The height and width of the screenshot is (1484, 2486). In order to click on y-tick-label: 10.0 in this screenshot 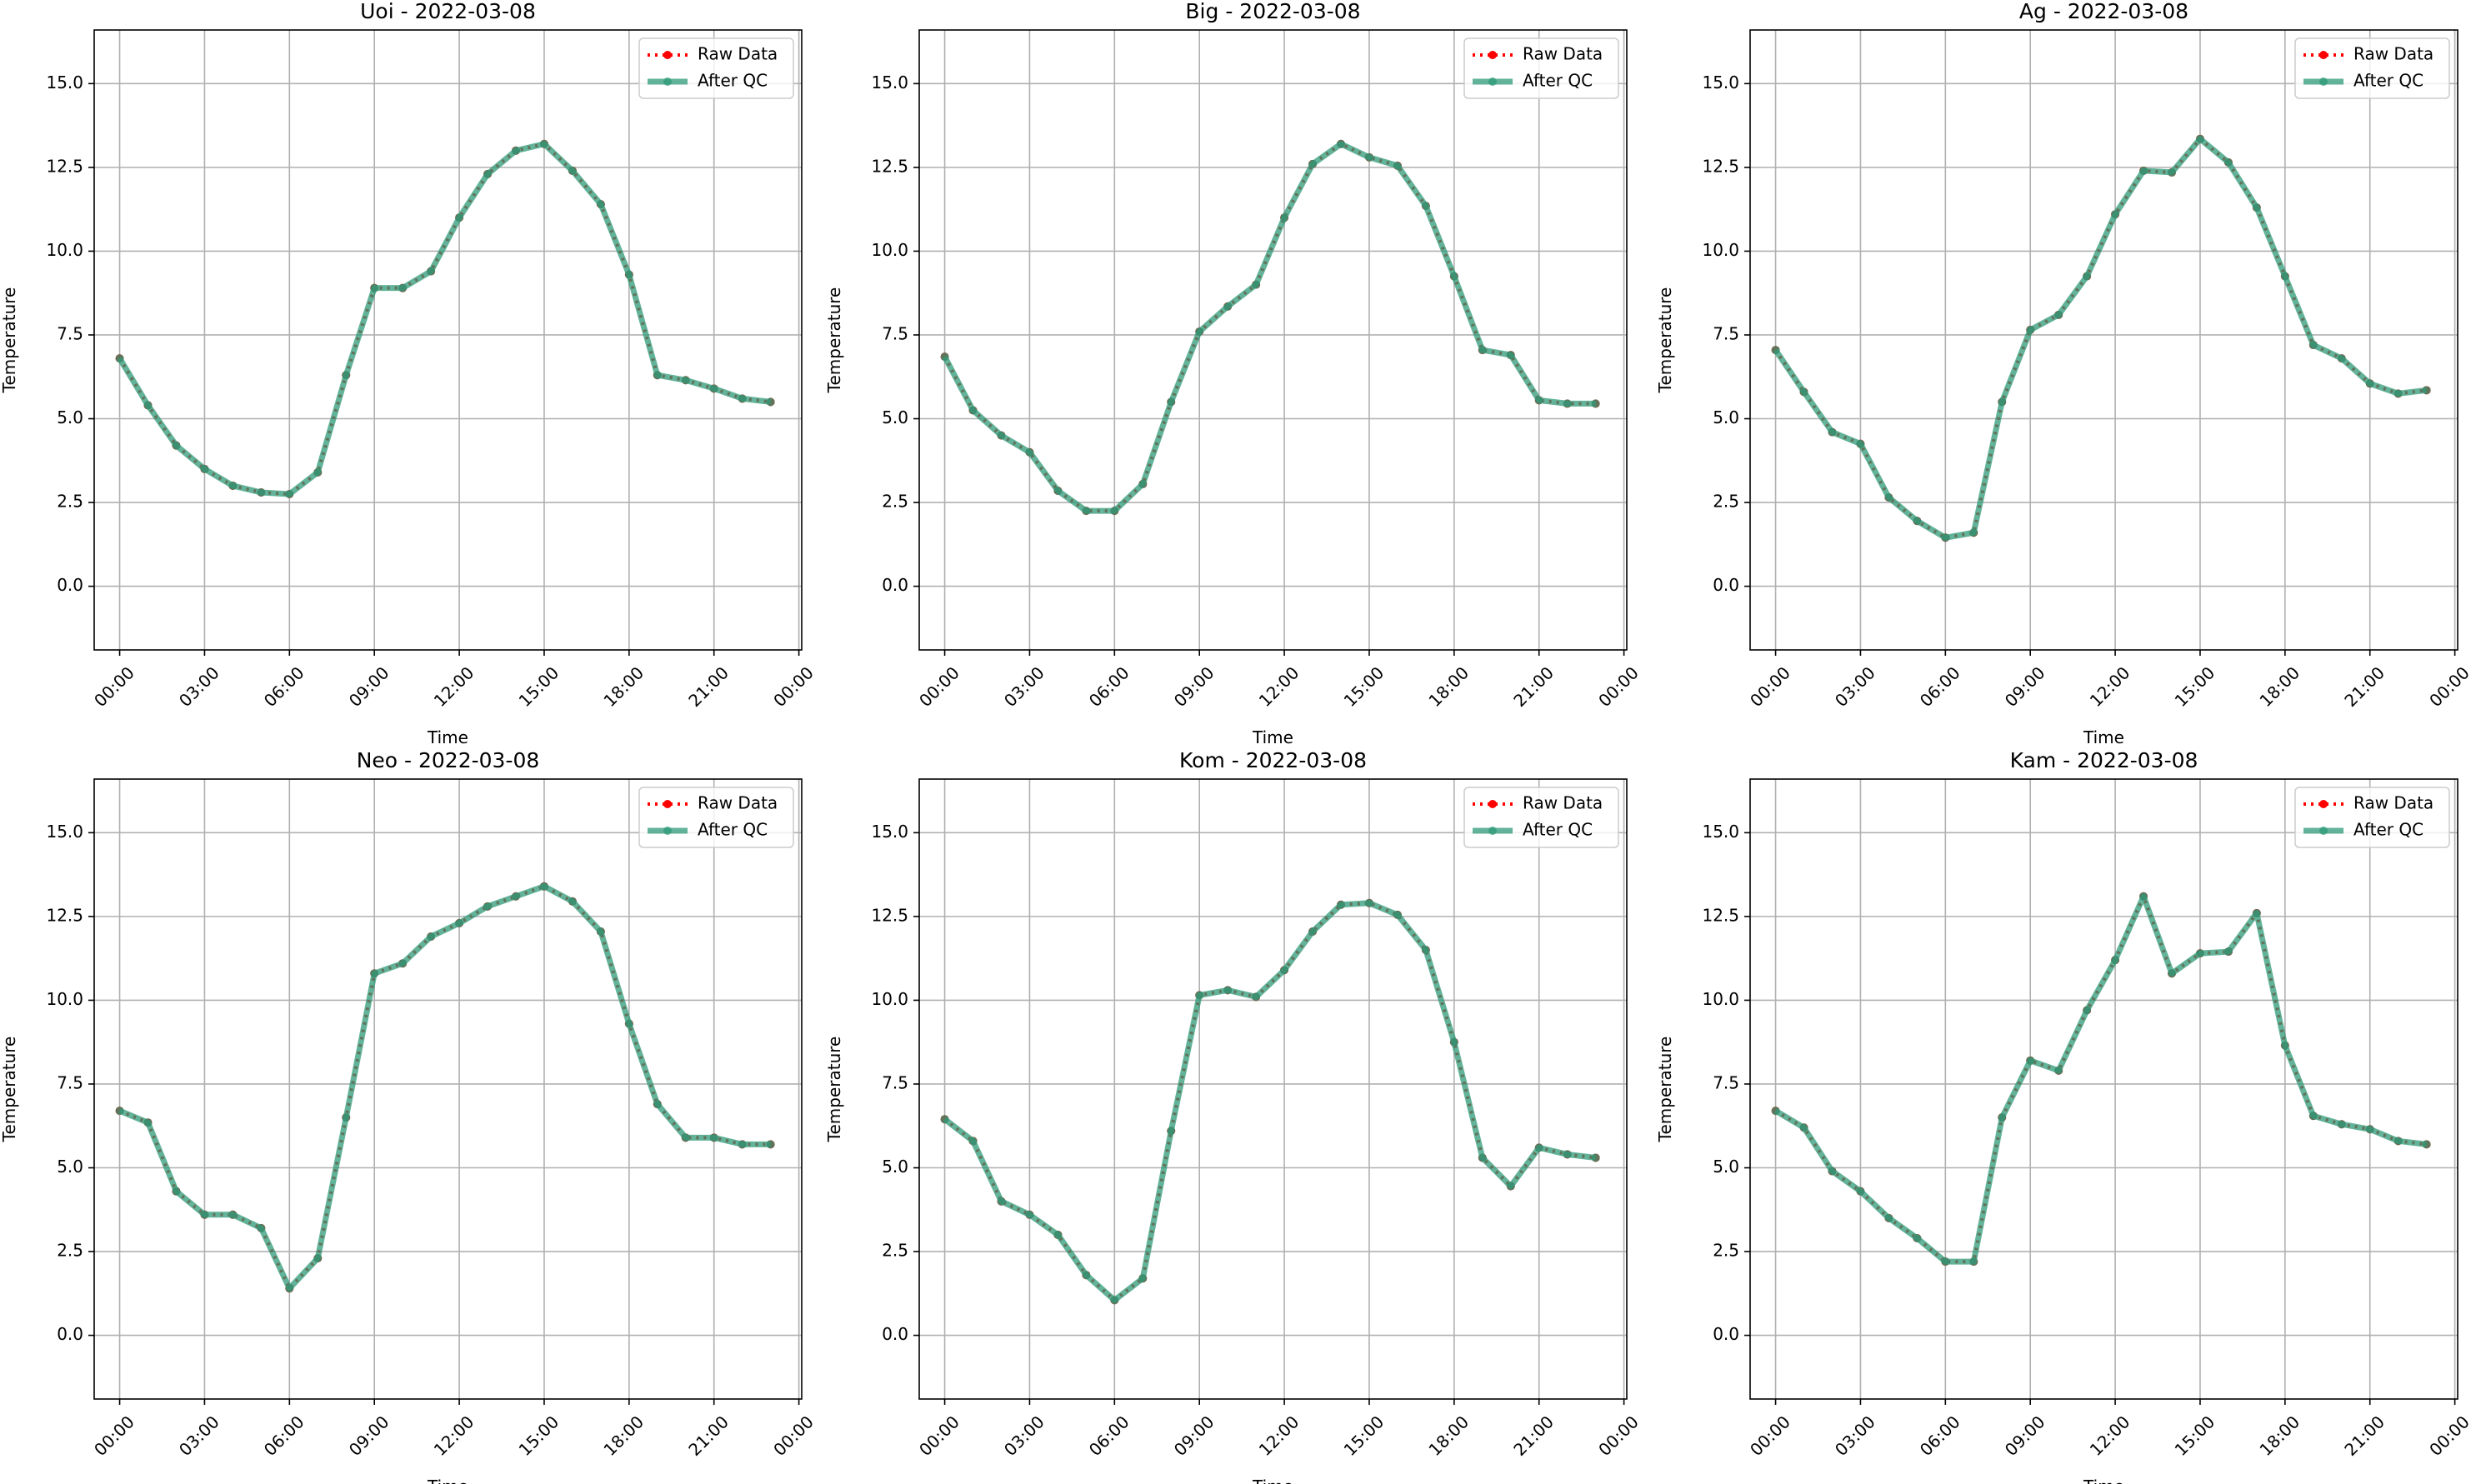, I will do `click(1720, 999)`.